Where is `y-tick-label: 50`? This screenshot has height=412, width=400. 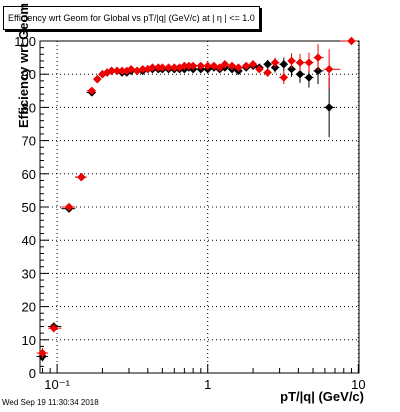
y-tick-label: 50 is located at coordinates (29, 207).